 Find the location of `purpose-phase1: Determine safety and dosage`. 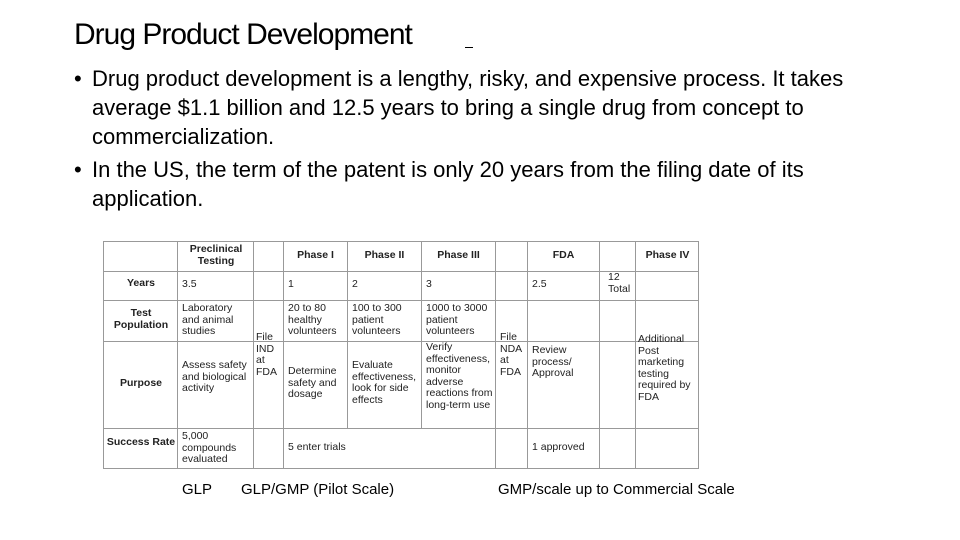

purpose-phase1: Determine safety and dosage is located at coordinates (312, 383).